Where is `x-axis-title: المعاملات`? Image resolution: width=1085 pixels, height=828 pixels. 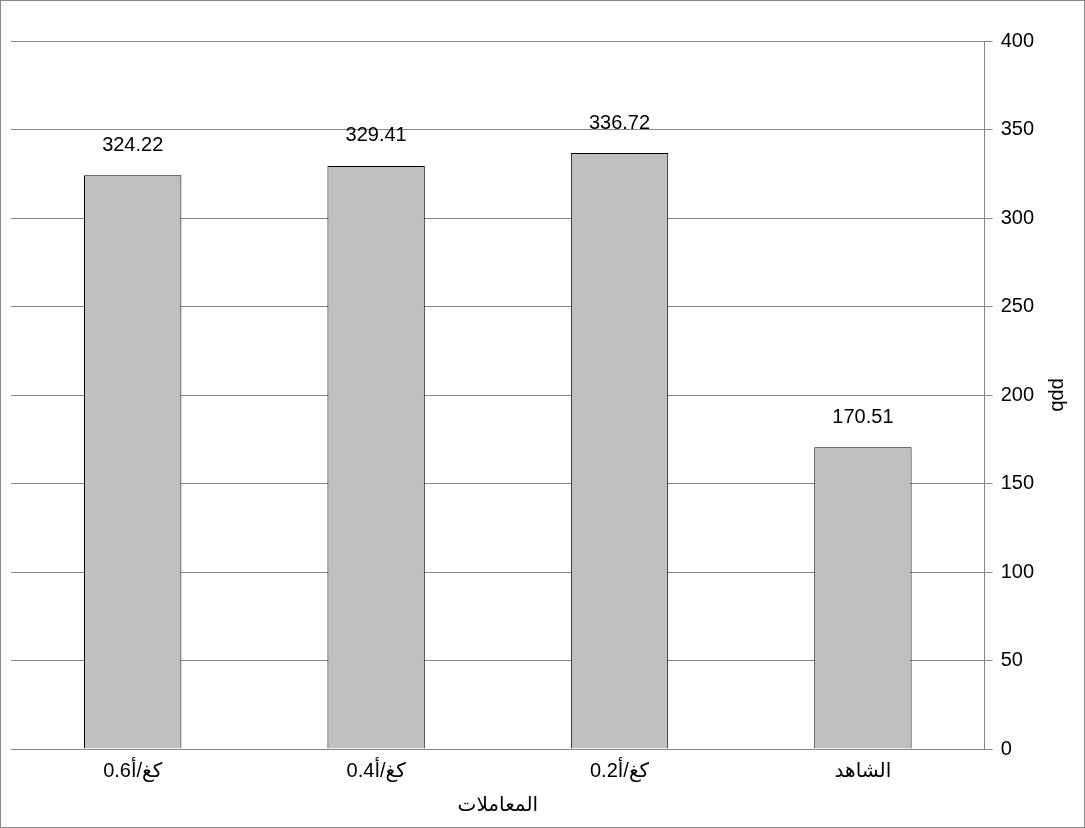 x-axis-title: المعاملات is located at coordinates (498, 803).